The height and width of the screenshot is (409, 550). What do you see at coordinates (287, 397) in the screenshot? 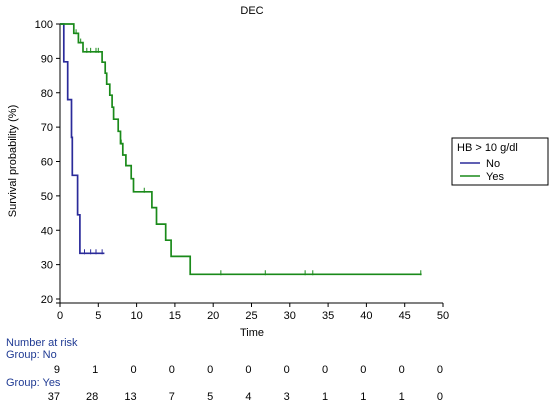
I see `risk-count-yes: 3` at bounding box center [287, 397].